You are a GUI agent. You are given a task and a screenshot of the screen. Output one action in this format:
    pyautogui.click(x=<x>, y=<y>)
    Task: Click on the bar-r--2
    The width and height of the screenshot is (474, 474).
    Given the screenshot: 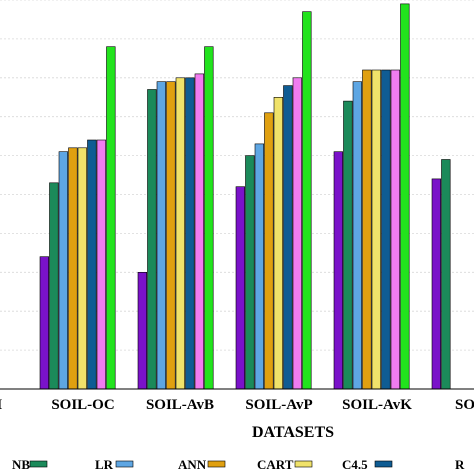 What is the action you would take?
    pyautogui.click(x=209, y=218)
    